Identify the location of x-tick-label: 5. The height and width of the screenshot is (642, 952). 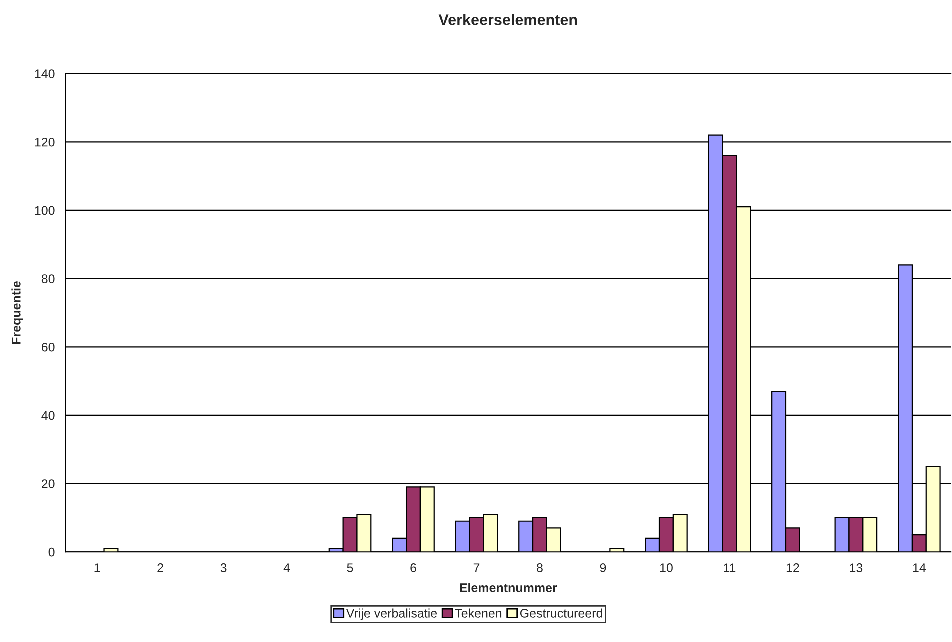
(350, 568).